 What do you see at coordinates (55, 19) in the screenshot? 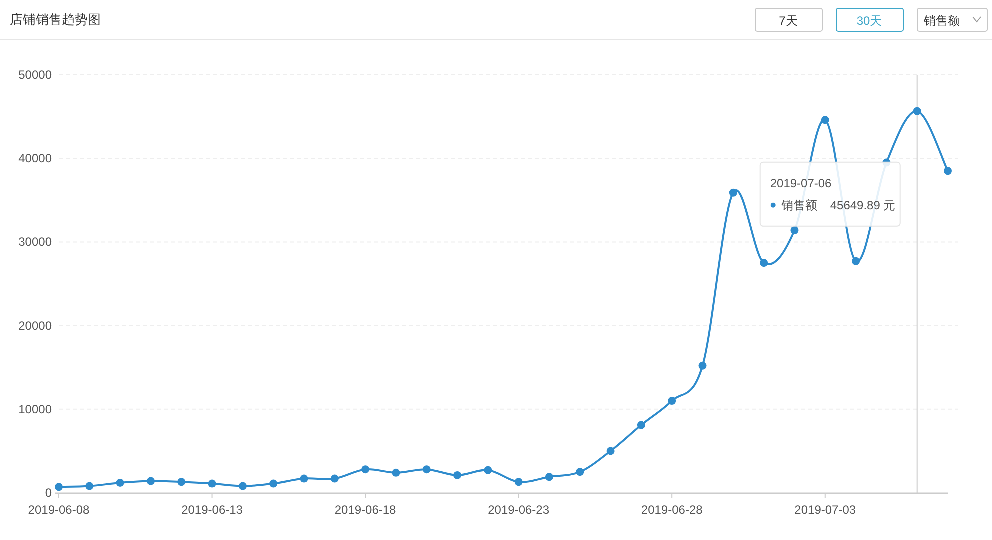
I see `chart-title: 店铺销售趋势图` at bounding box center [55, 19].